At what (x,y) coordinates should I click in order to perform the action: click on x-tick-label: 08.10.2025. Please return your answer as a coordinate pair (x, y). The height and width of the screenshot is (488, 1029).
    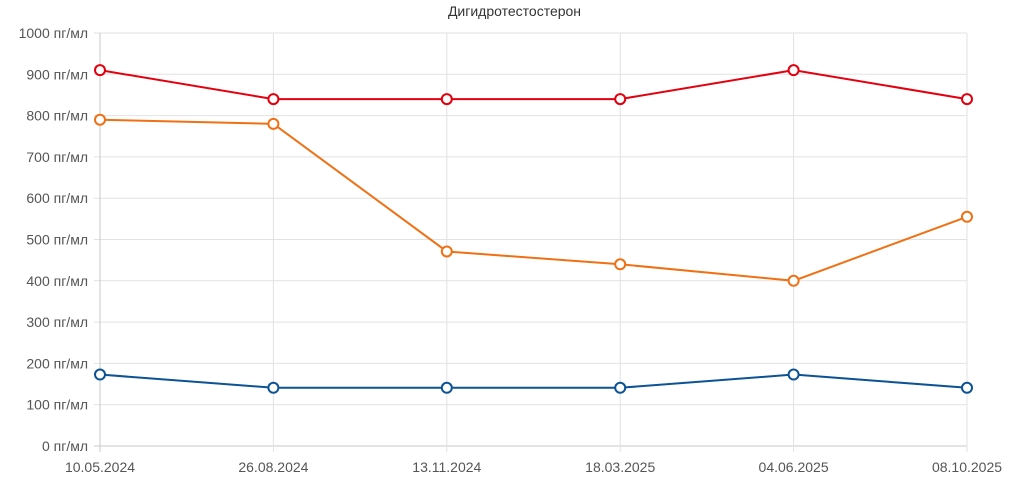
    Looking at the image, I should click on (967, 467).